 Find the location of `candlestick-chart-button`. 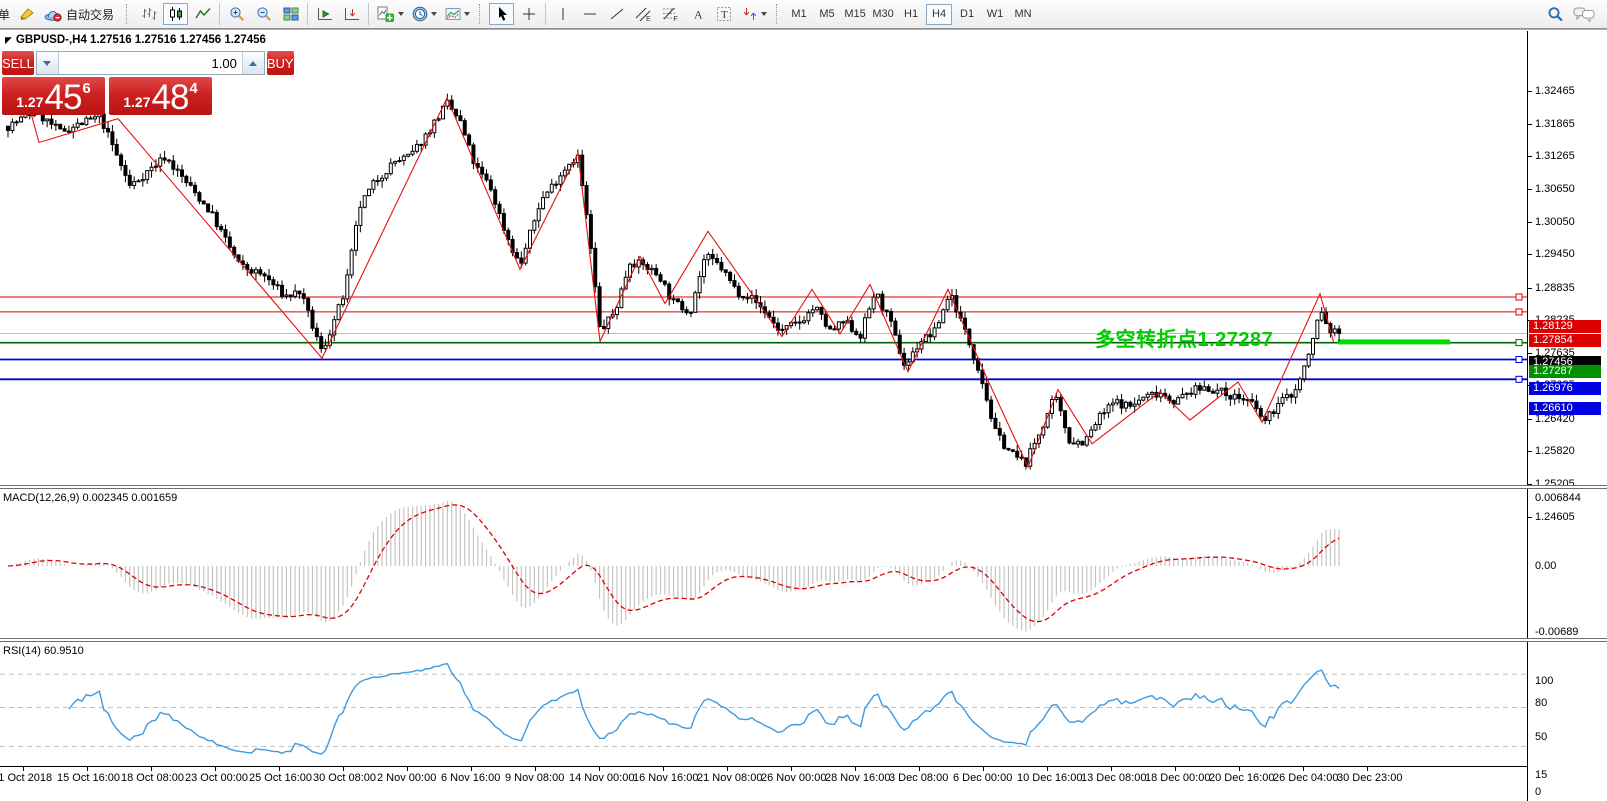

candlestick-chart-button is located at coordinates (176, 14).